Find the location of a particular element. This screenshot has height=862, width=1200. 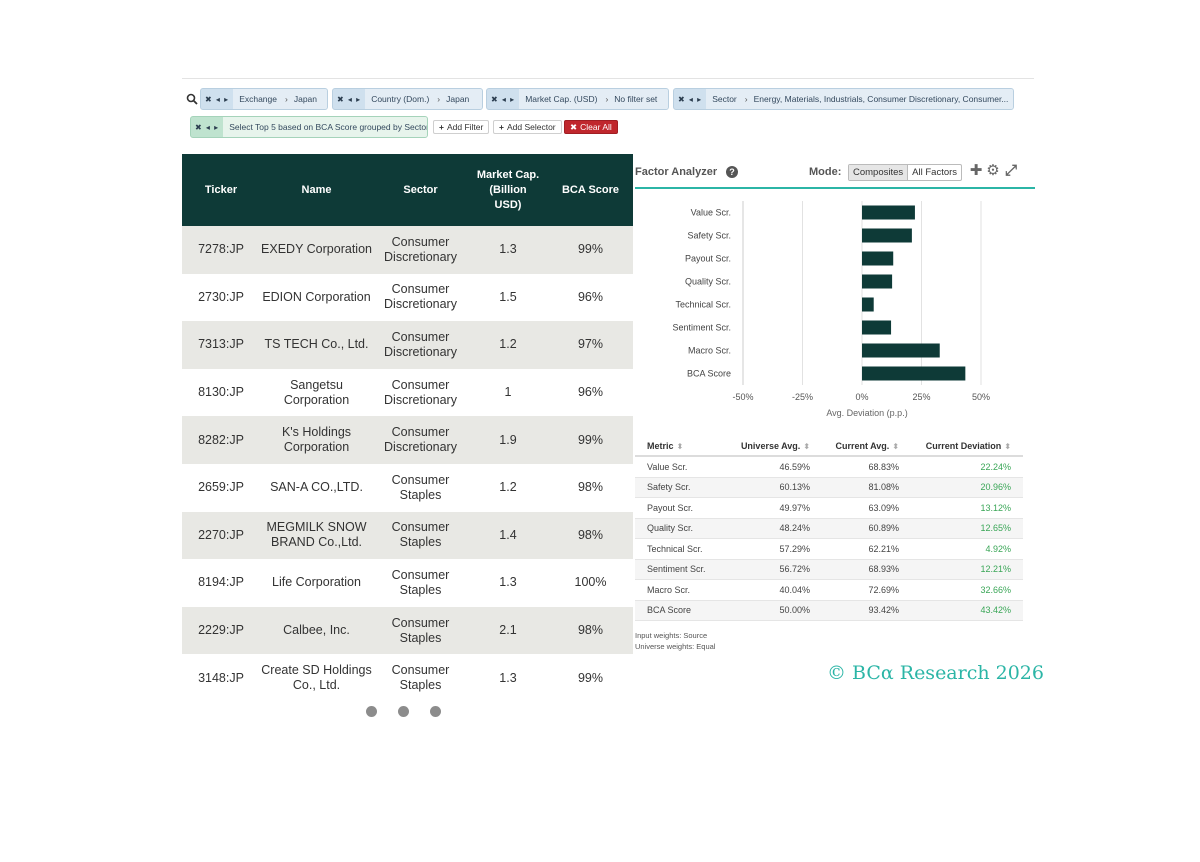

column-header-market-cap: Market Cap. (Billion USD) is located at coordinates (508, 189).